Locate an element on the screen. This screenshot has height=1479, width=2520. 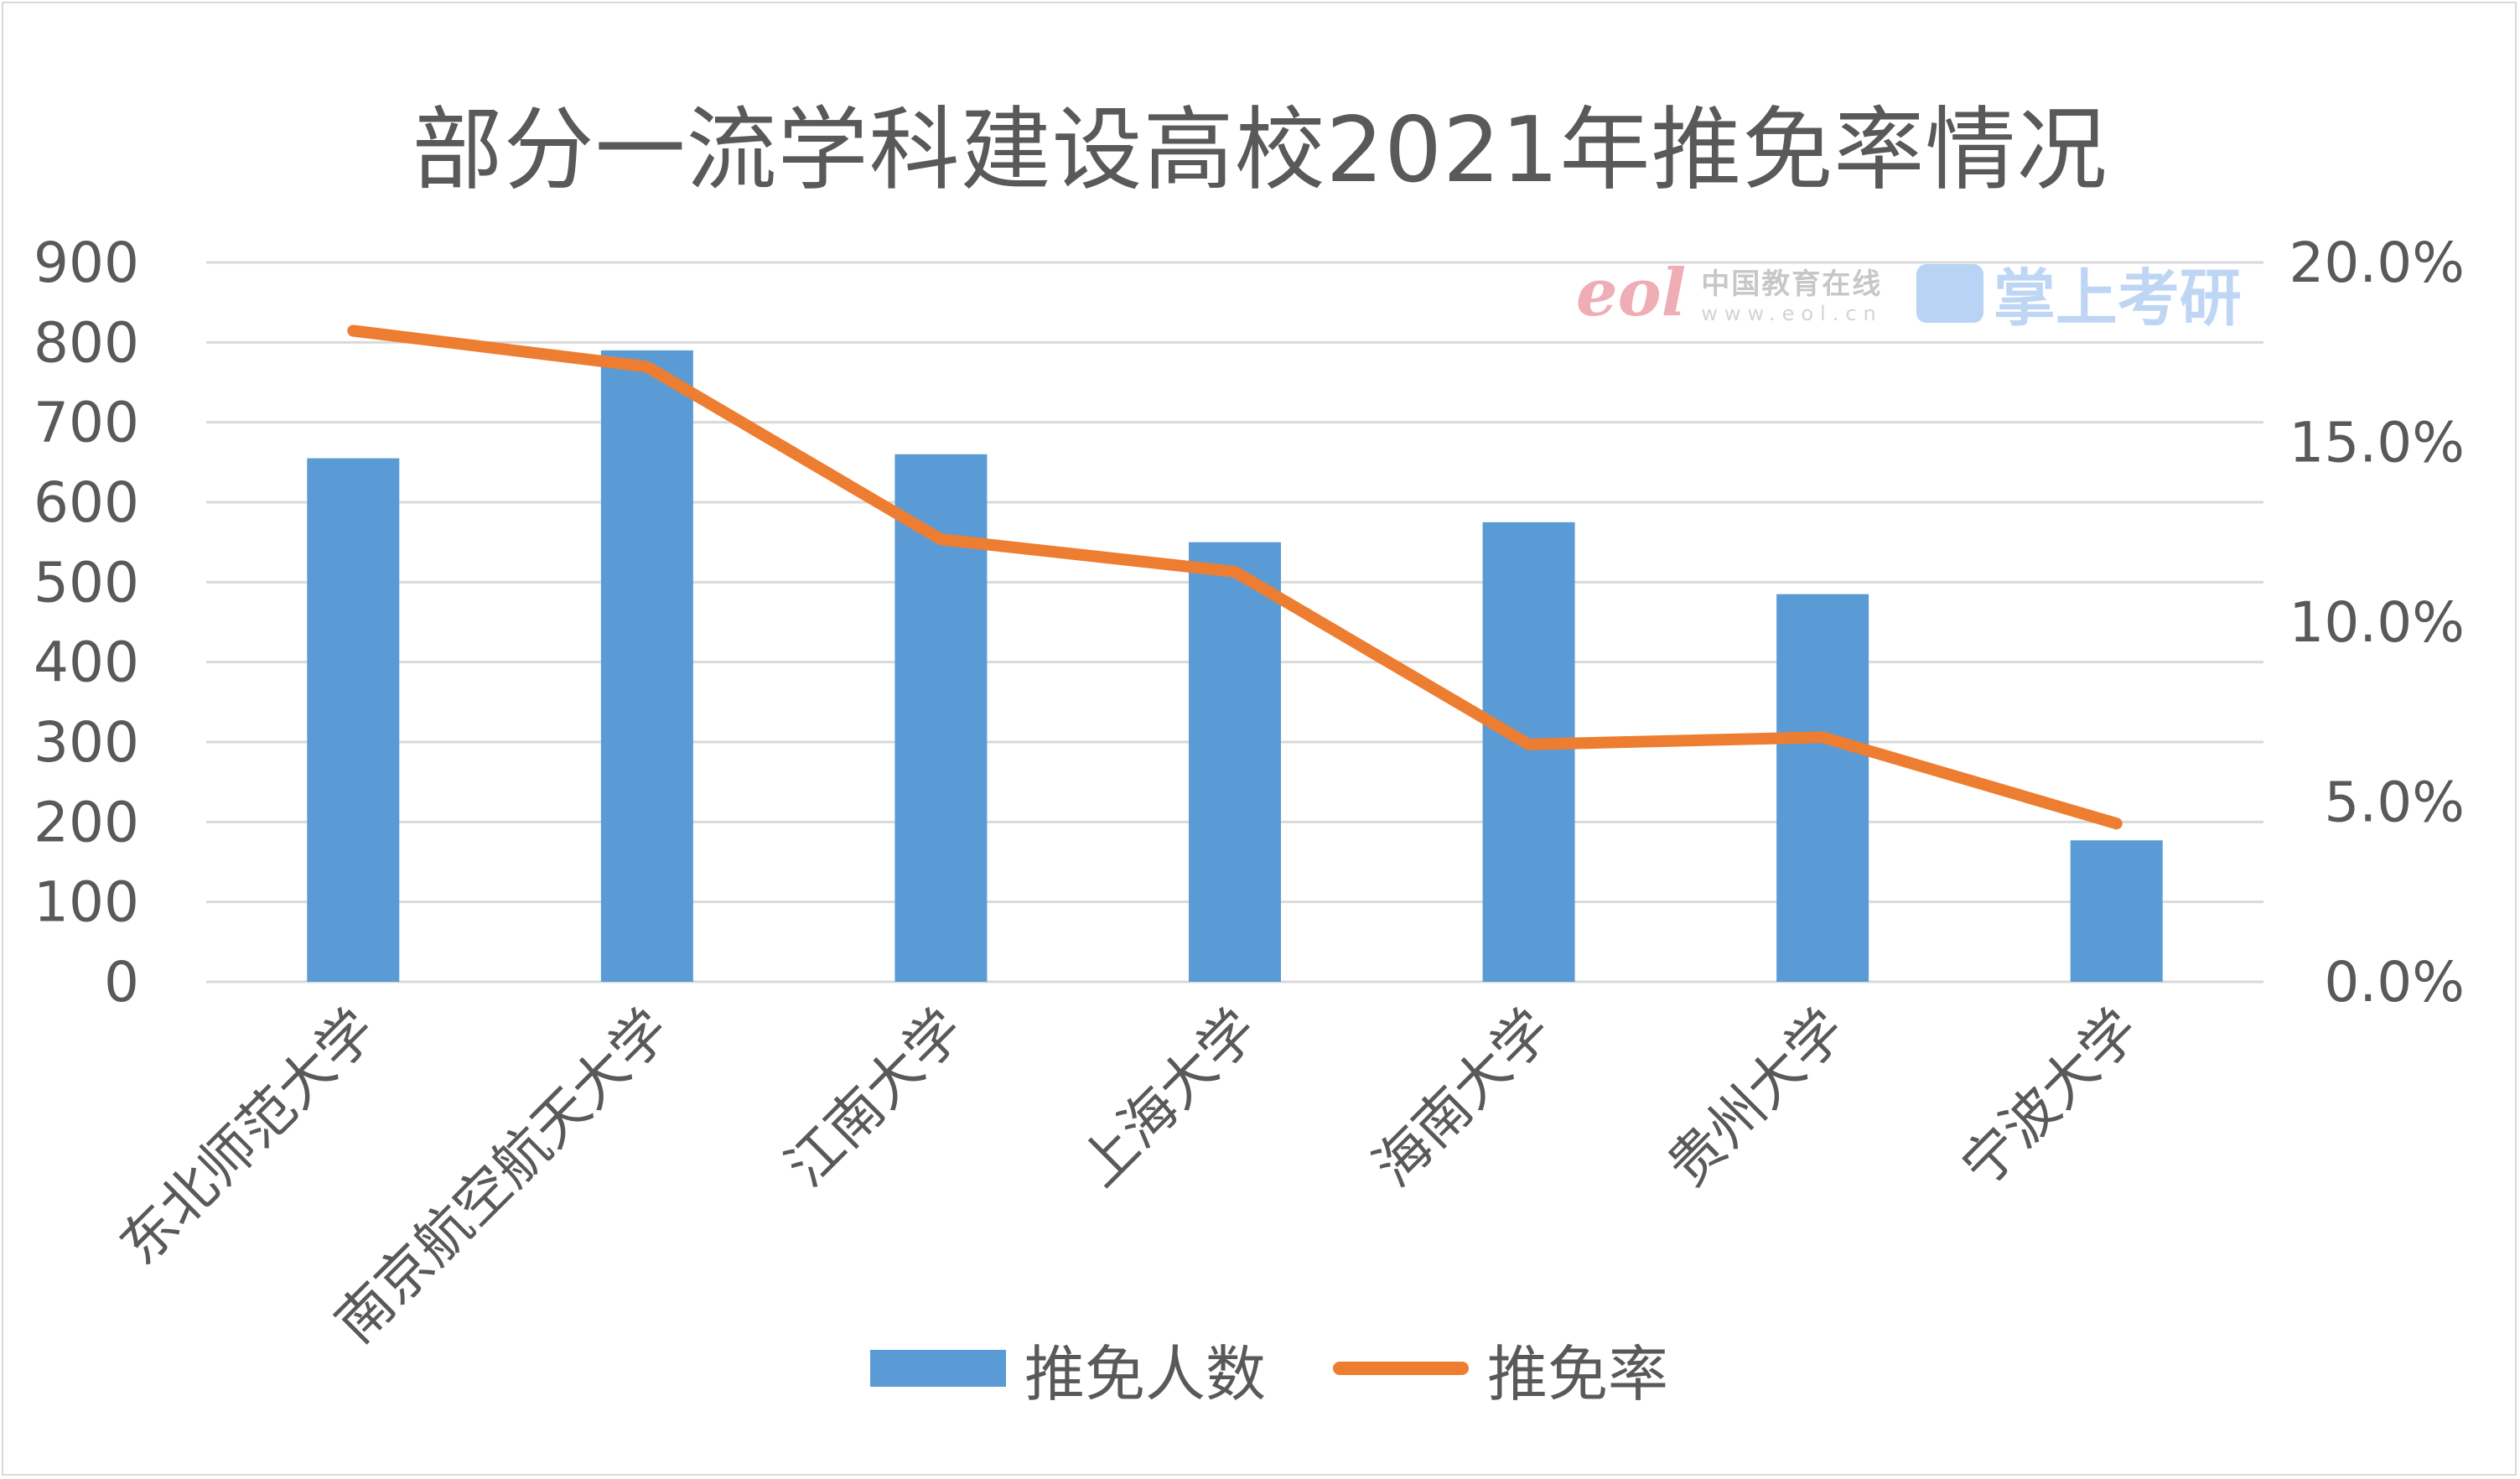
left-axis-tick-label: 300 is located at coordinates (86, 742).